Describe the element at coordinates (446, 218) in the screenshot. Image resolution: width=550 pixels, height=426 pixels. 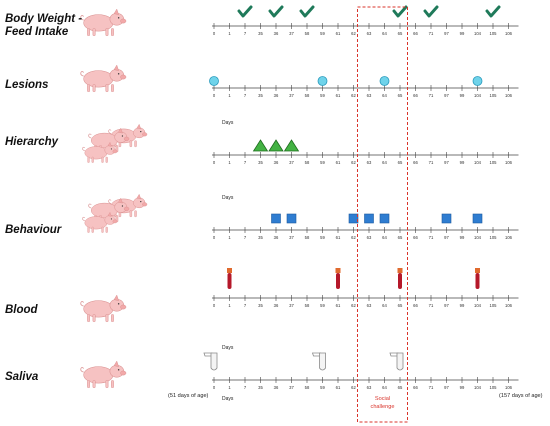
I see `square-icon` at that location.